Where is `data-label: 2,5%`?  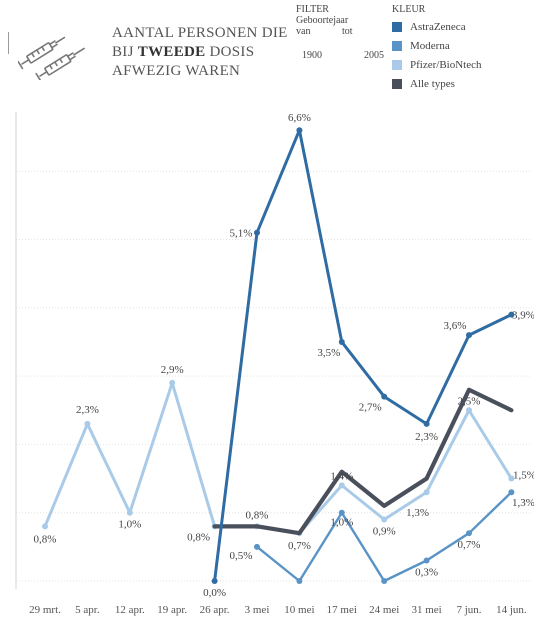
data-label: 2,5% is located at coordinates (469, 401).